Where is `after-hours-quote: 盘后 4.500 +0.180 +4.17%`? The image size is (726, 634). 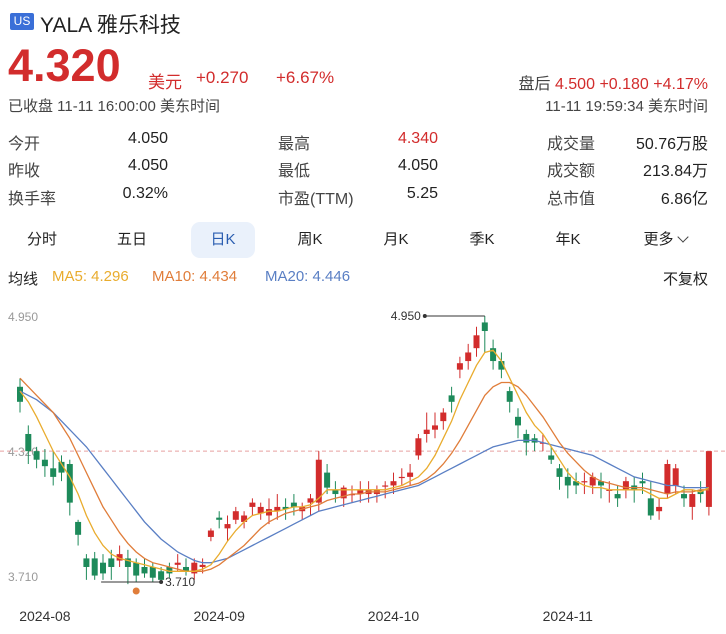 after-hours-quote: 盘后 4.500 +0.180 +4.17% is located at coordinates (613, 82).